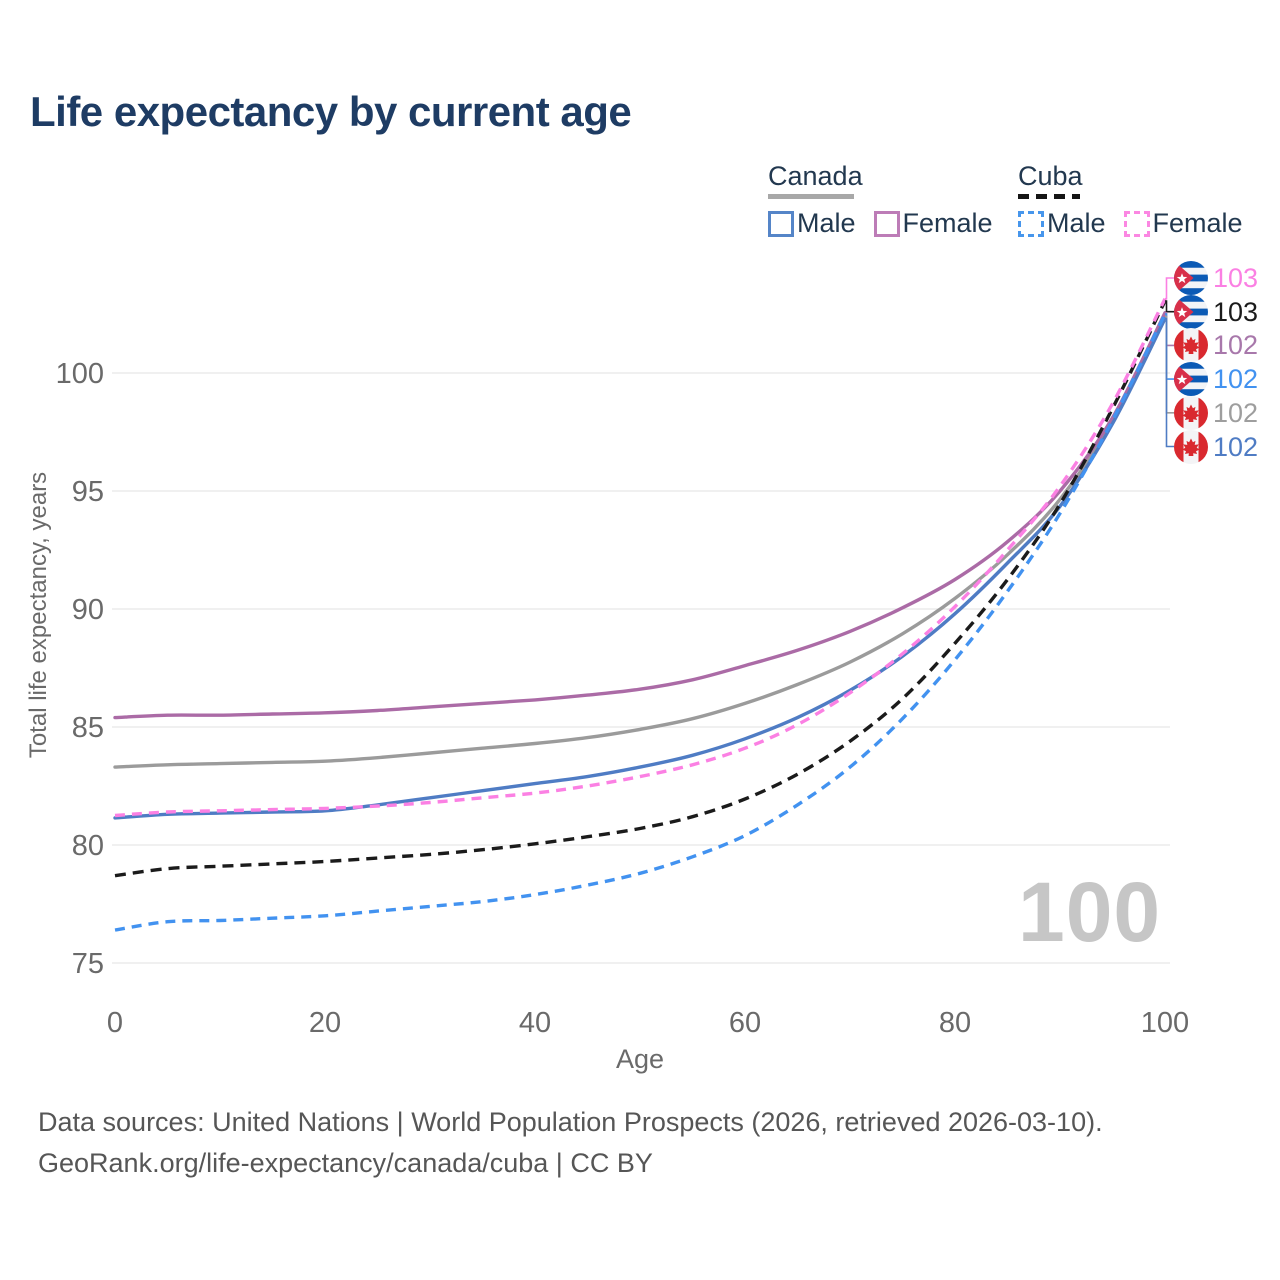  I want to click on cuba-female-swatch, so click(1136, 223).